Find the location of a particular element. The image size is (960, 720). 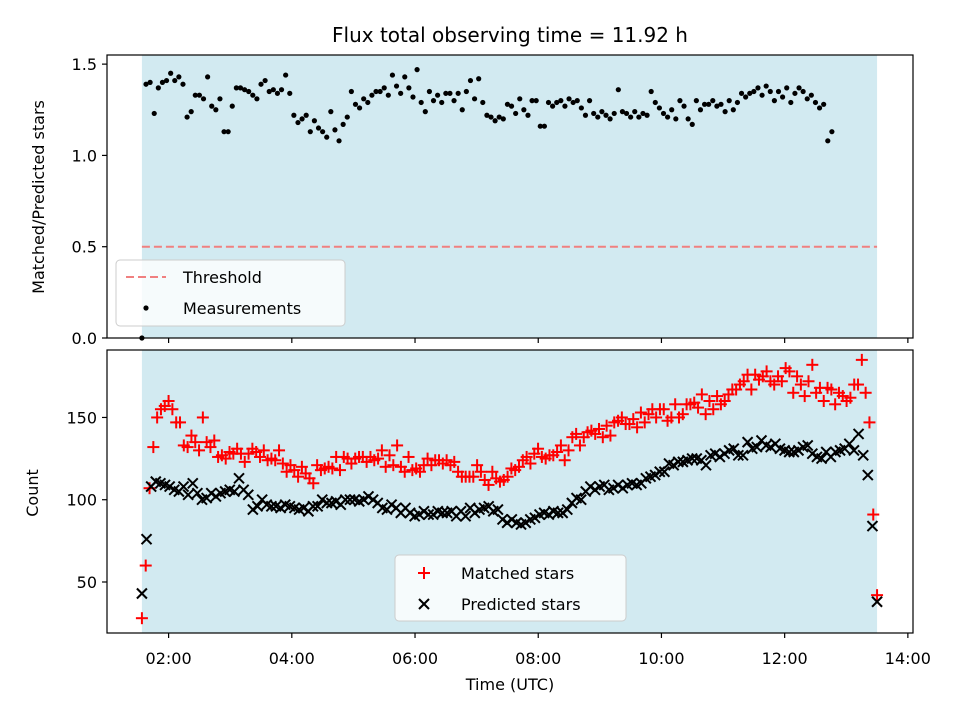

x-tick-label: 14:00 is located at coordinates (908, 658).